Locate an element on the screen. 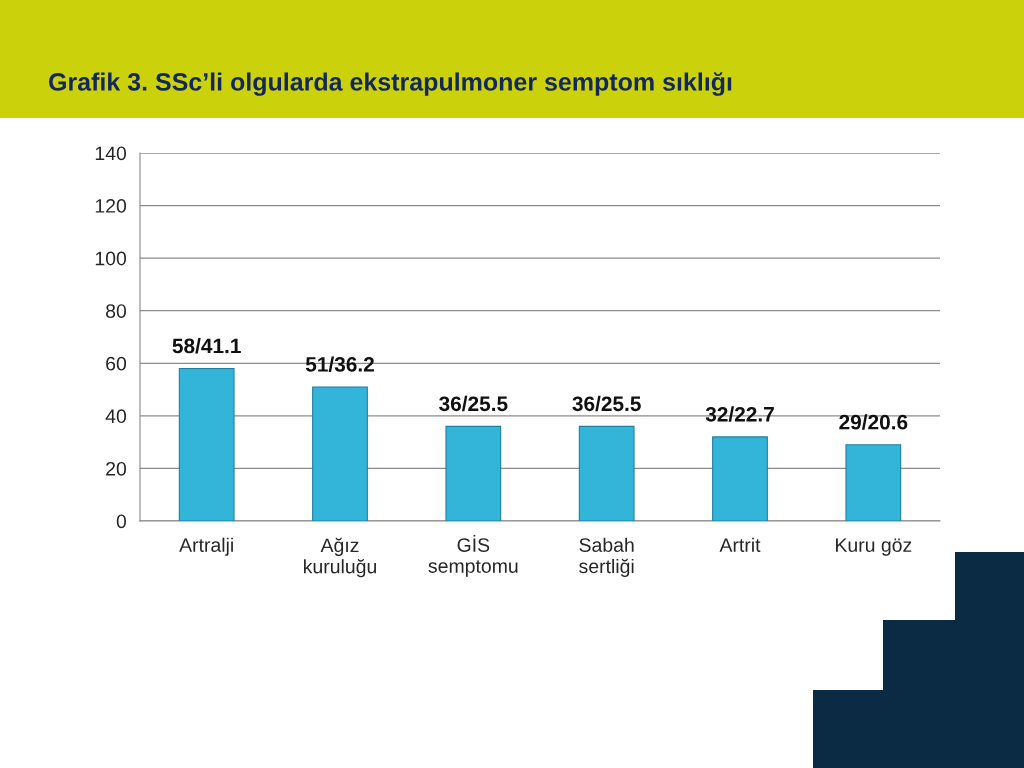 This screenshot has width=1024, height=768. x-tick-label: Kuru göz is located at coordinates (874, 547).